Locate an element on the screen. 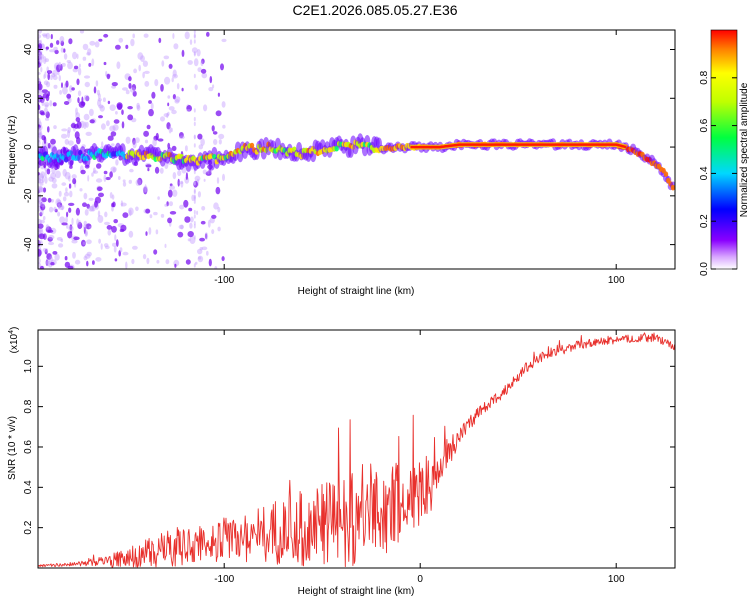 This screenshot has height=600, width=750. colorbar-tick-label: 0.6 is located at coordinates (704, 125).